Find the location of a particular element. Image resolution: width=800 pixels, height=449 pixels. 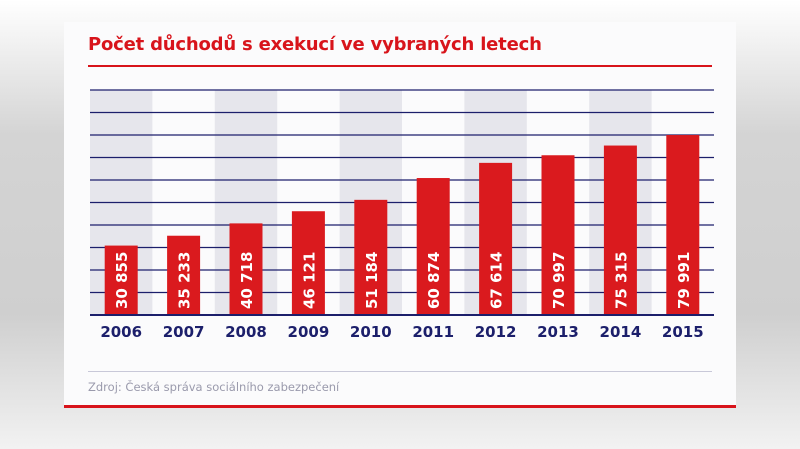

x-tick-label: 2009 is located at coordinates (309, 332).